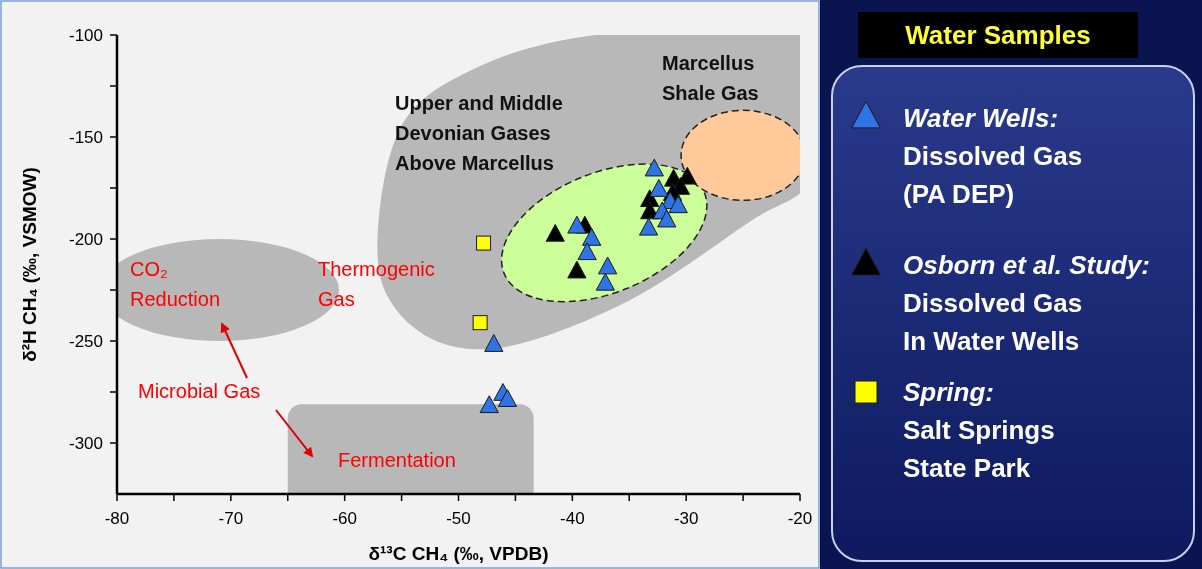 This screenshot has width=1202, height=569. What do you see at coordinates (686, 518) in the screenshot?
I see `x-tick-label: -30` at bounding box center [686, 518].